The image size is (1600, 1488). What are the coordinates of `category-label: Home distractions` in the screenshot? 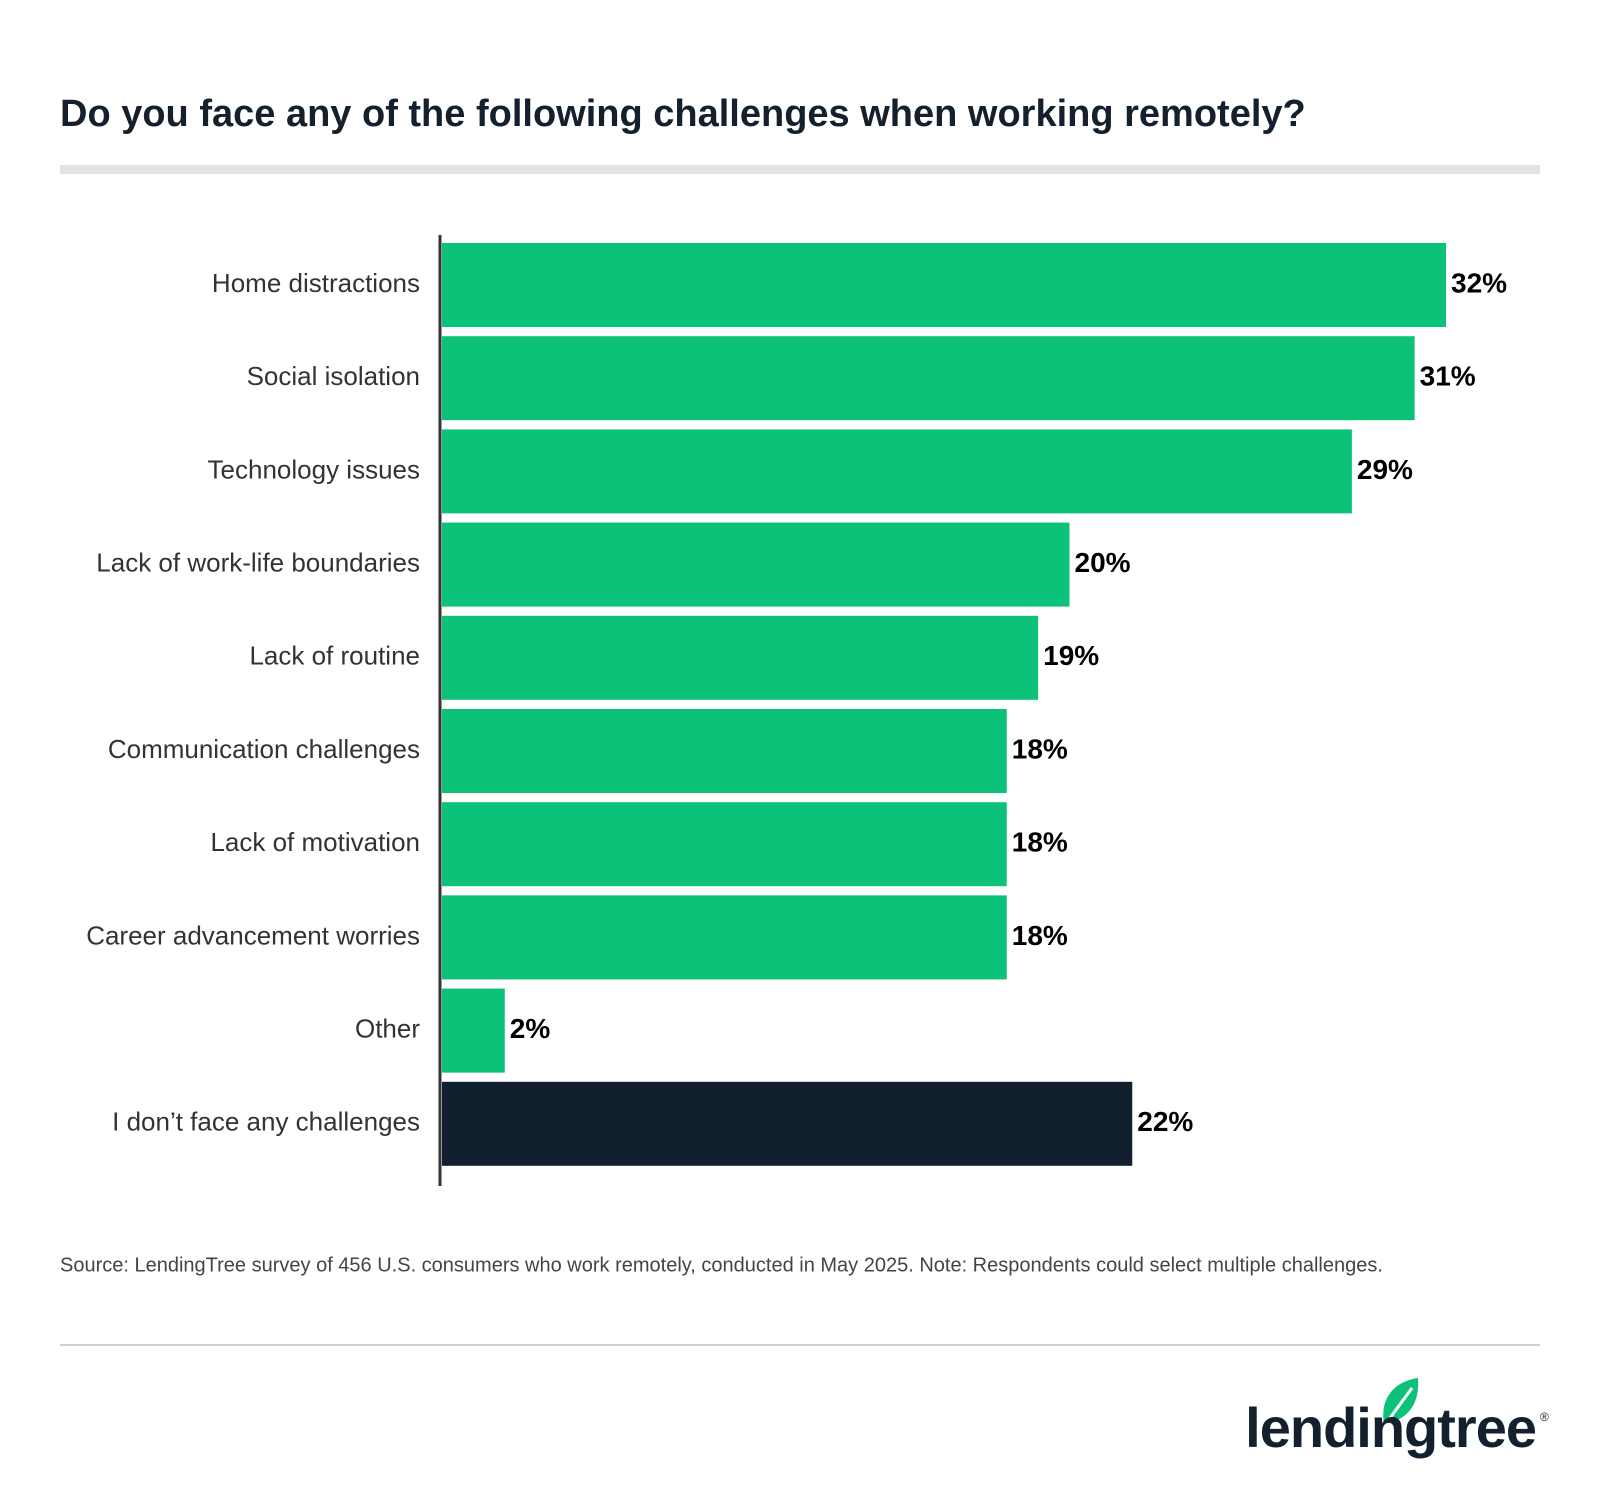 It's located at (316, 283).